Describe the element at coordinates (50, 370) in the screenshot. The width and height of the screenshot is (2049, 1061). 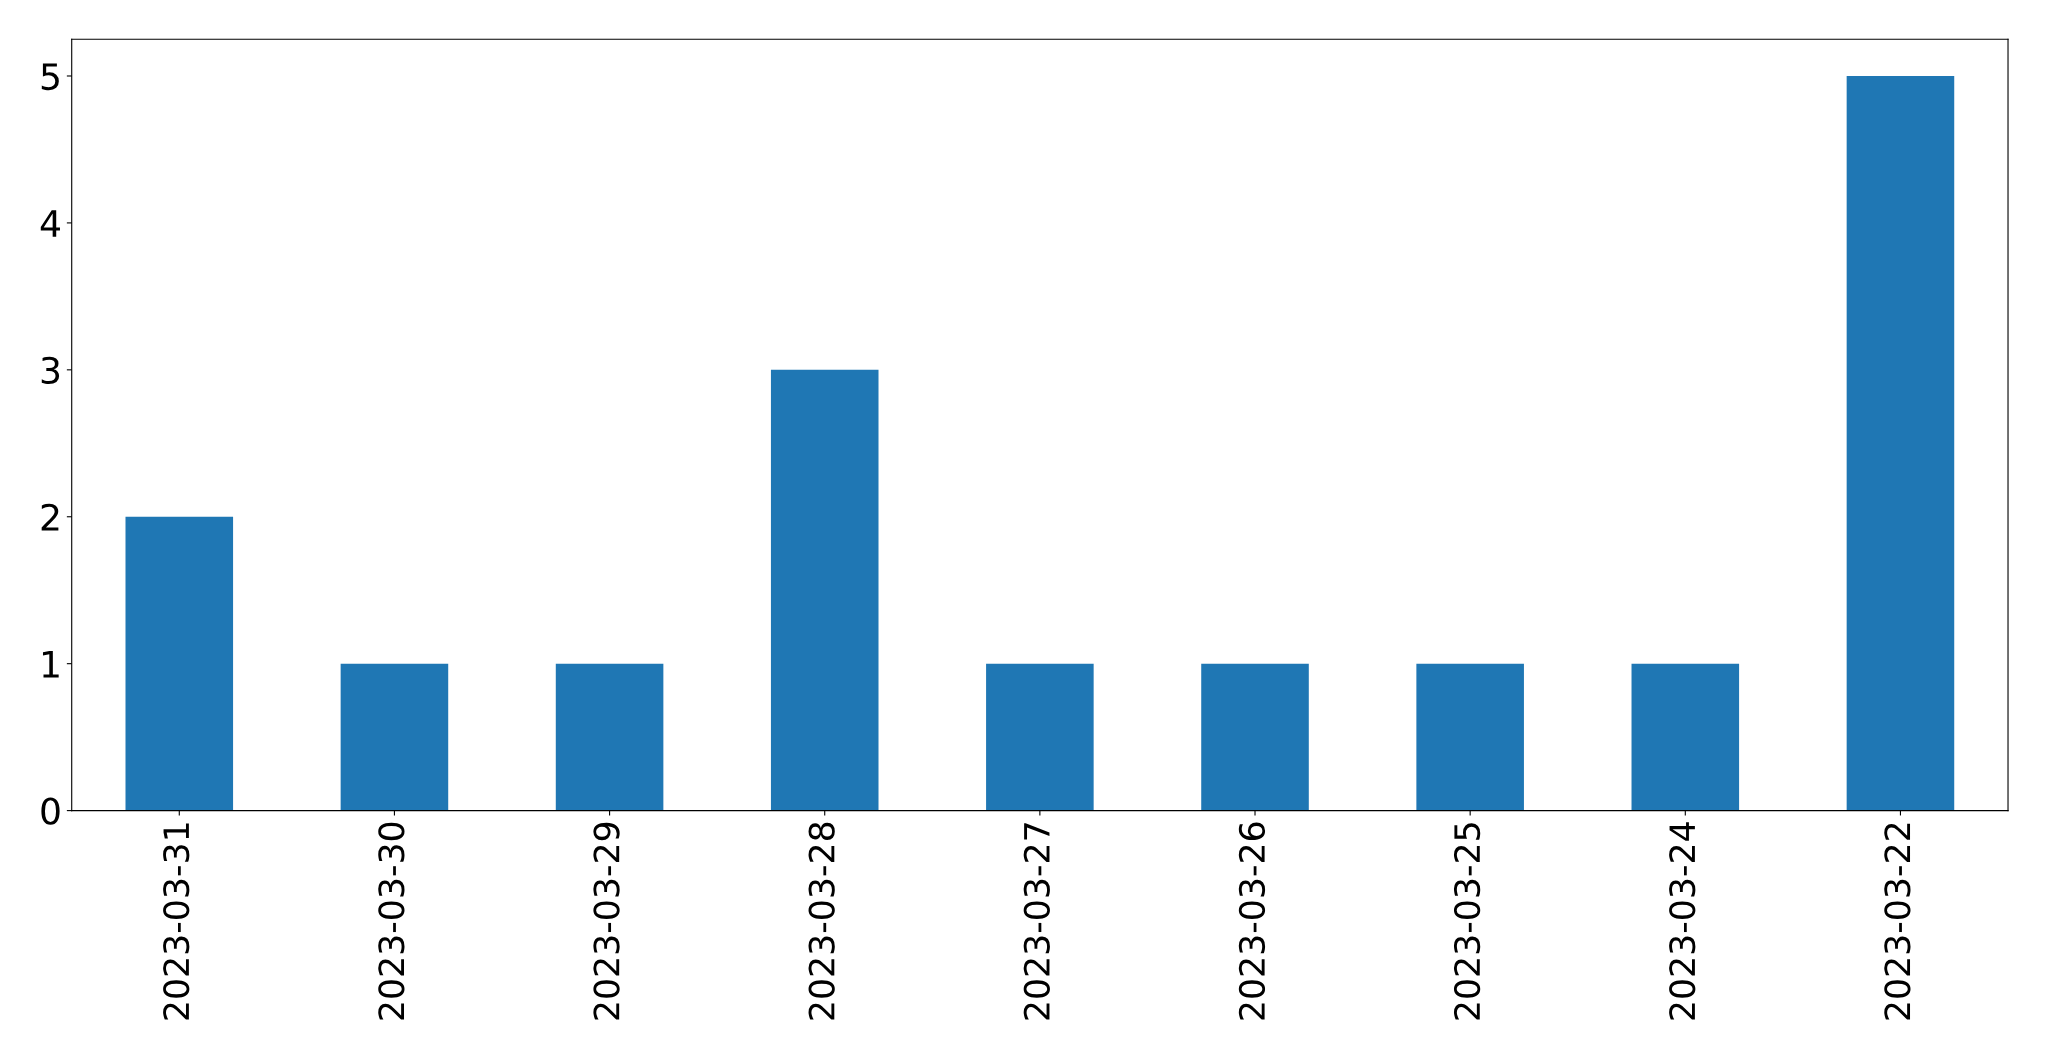
I see `y-tick-label: 3` at that location.